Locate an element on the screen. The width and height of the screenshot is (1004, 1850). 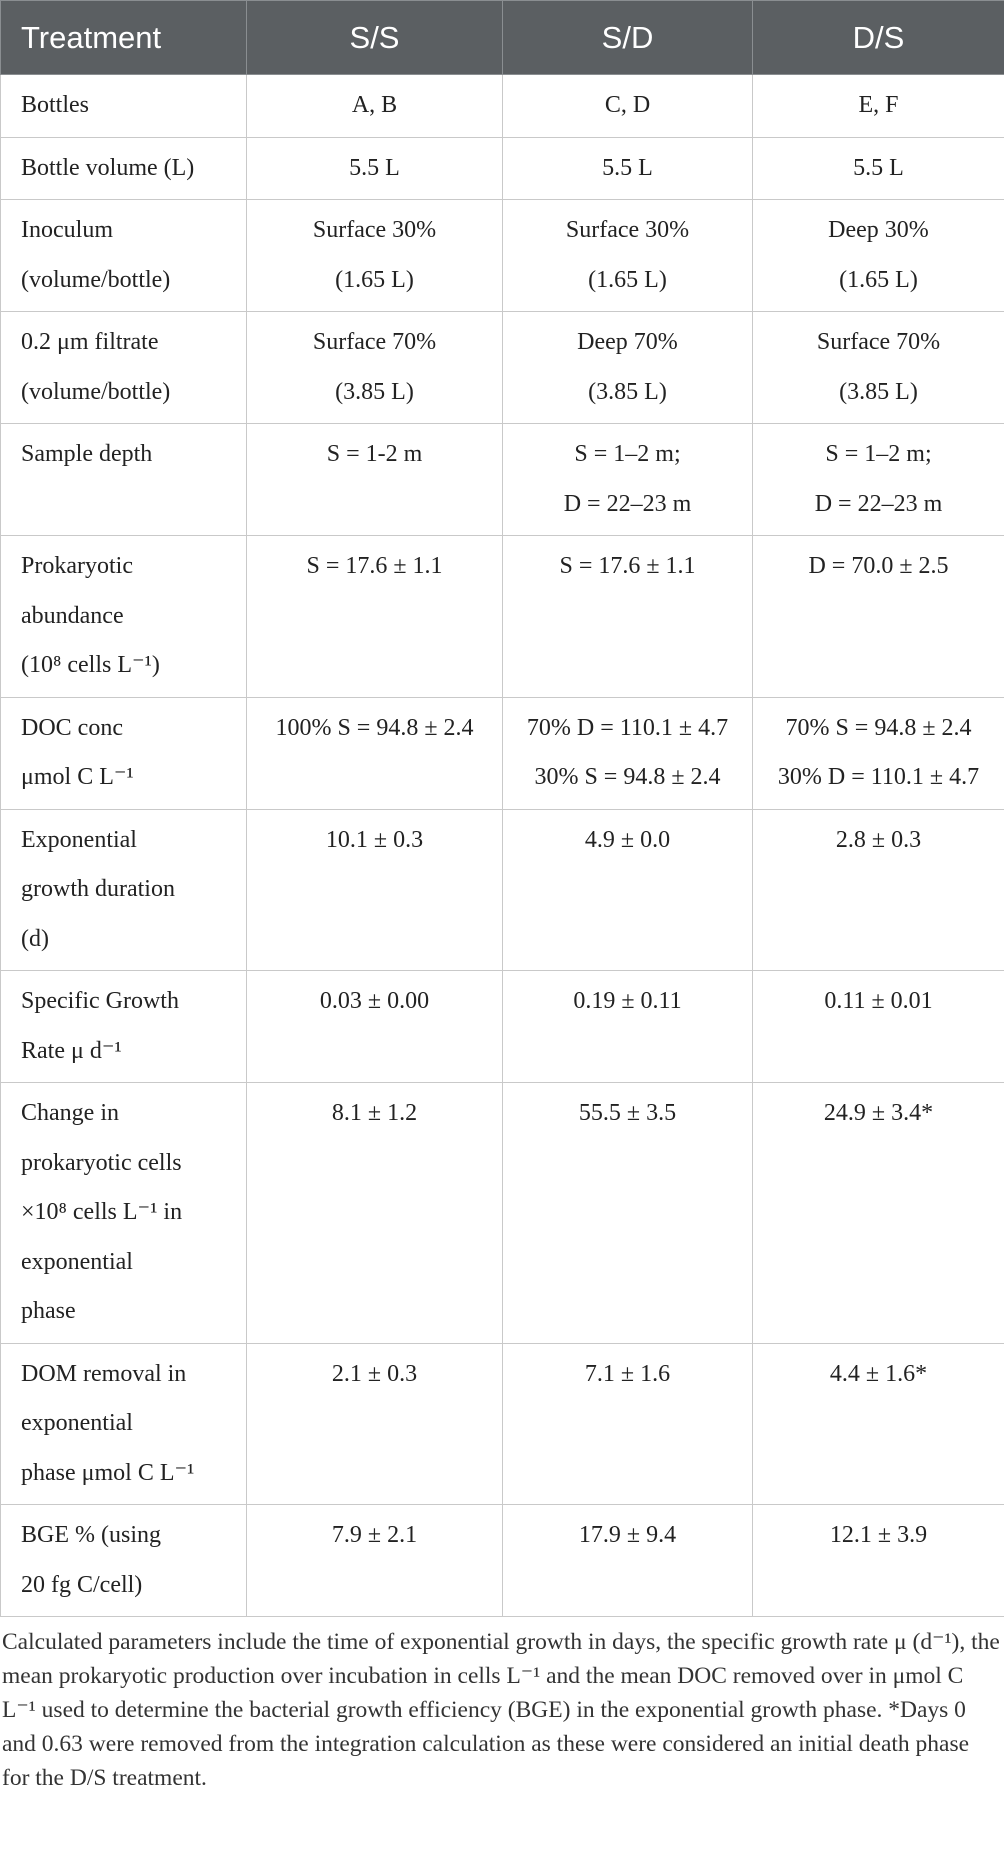
cell-line: 70% S = 94.8 ± 2.4 is located at coordinates (878, 727).